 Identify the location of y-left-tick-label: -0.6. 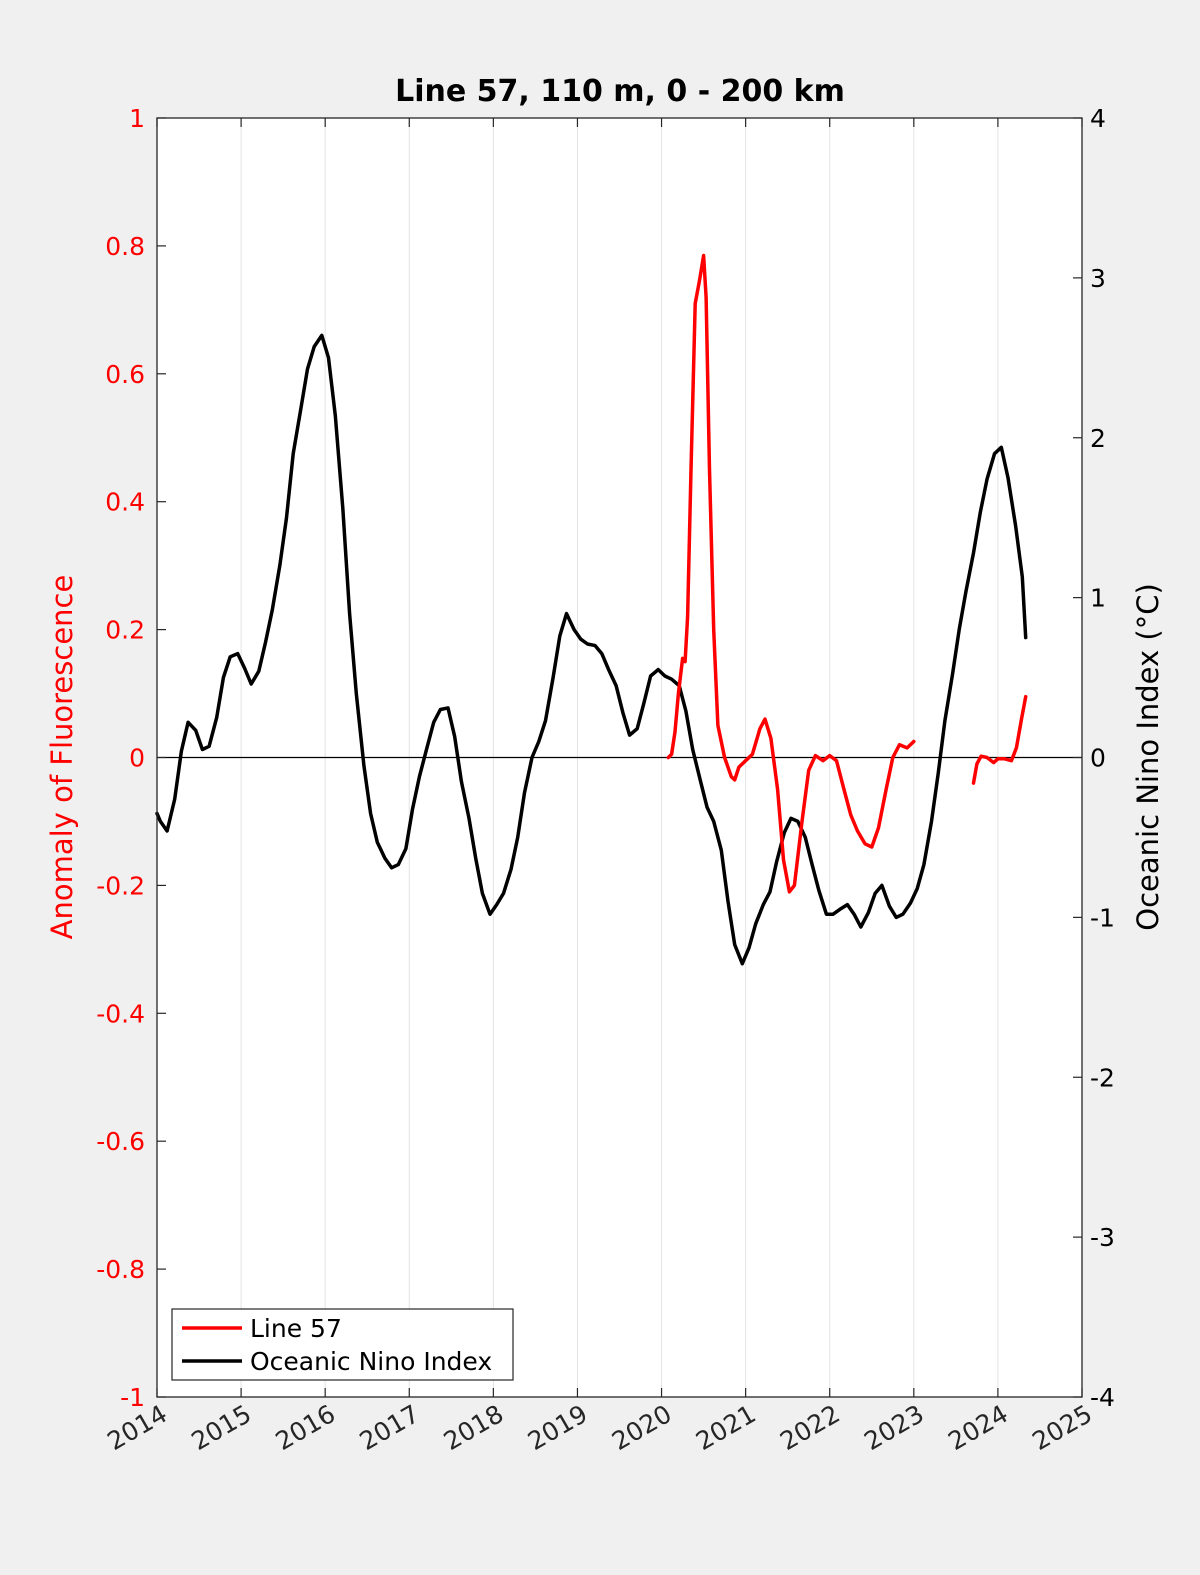
(120, 1141).